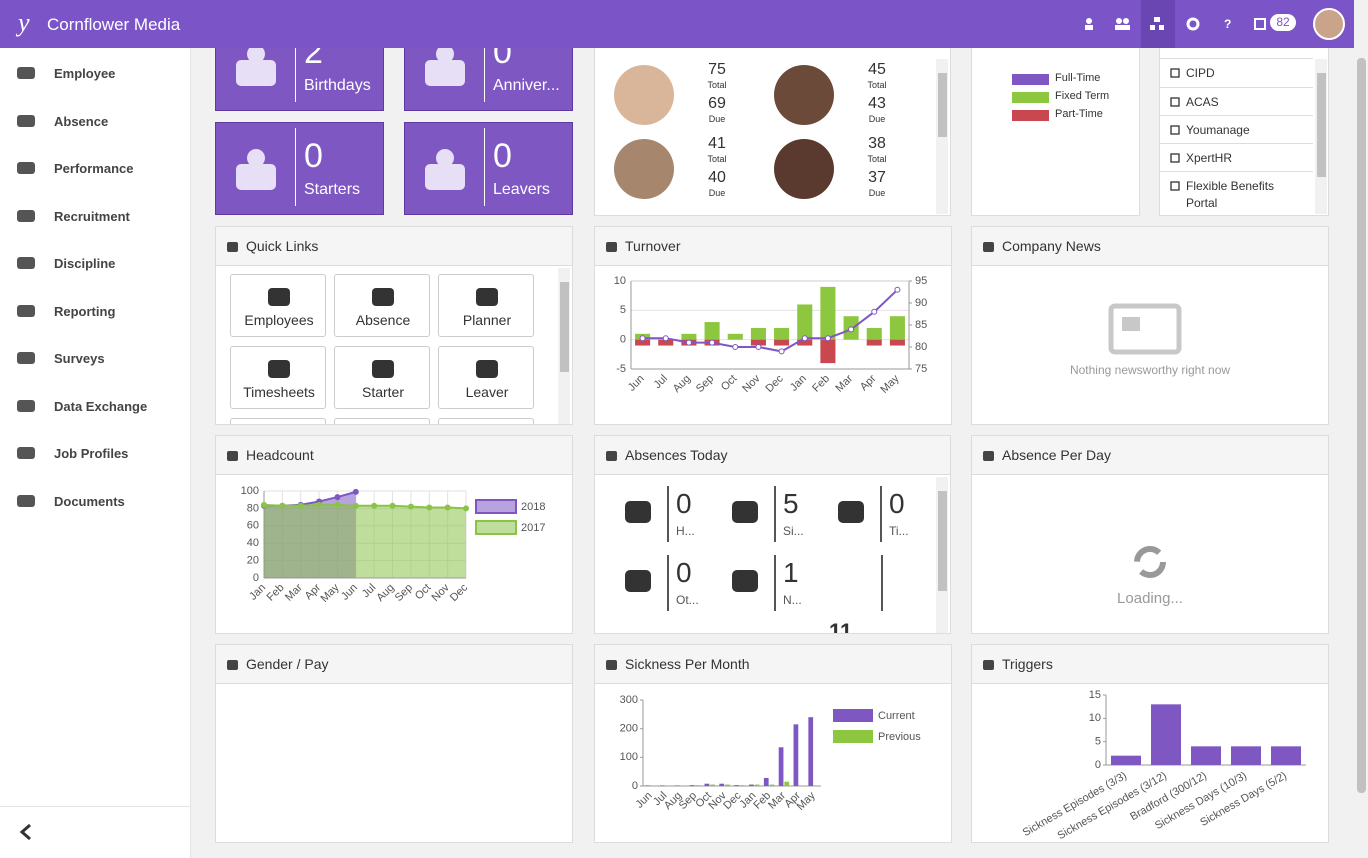 This screenshot has width=1368, height=858. Describe the element at coordinates (81, 121) in the screenshot. I see `sidebar-label: Absence` at that location.